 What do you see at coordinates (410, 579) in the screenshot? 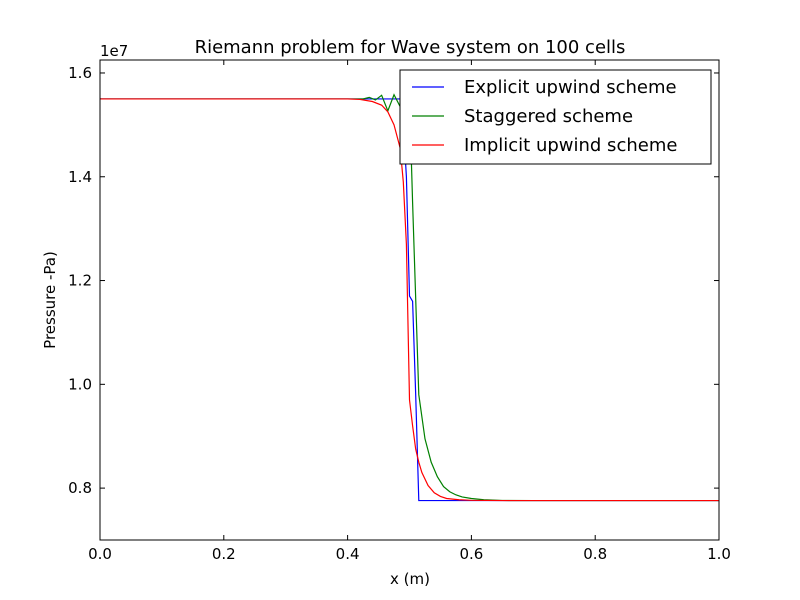
I see `x-axis-label: x (m)` at bounding box center [410, 579].